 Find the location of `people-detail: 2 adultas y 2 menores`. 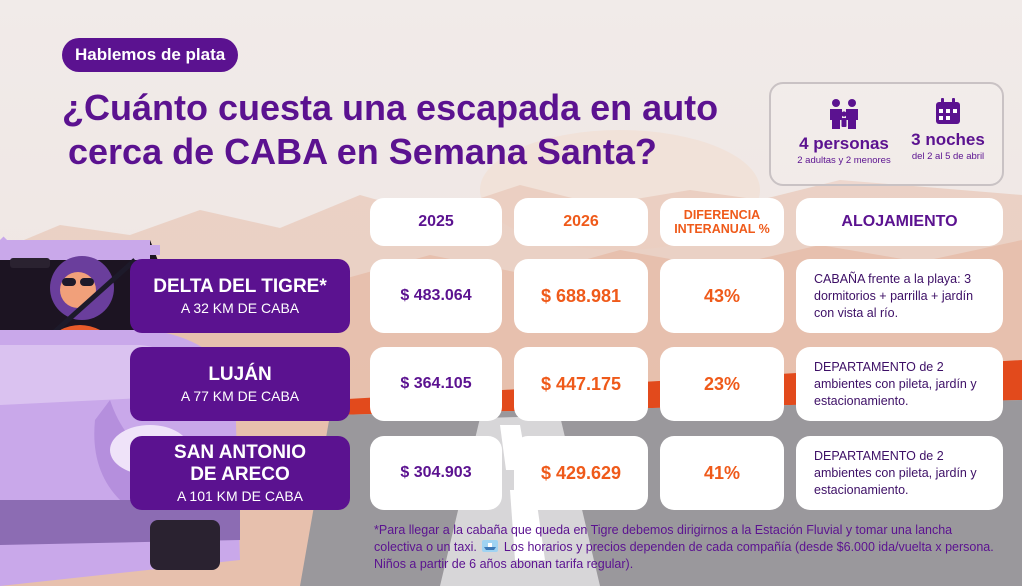

people-detail: 2 adultas y 2 menores is located at coordinates (844, 160).